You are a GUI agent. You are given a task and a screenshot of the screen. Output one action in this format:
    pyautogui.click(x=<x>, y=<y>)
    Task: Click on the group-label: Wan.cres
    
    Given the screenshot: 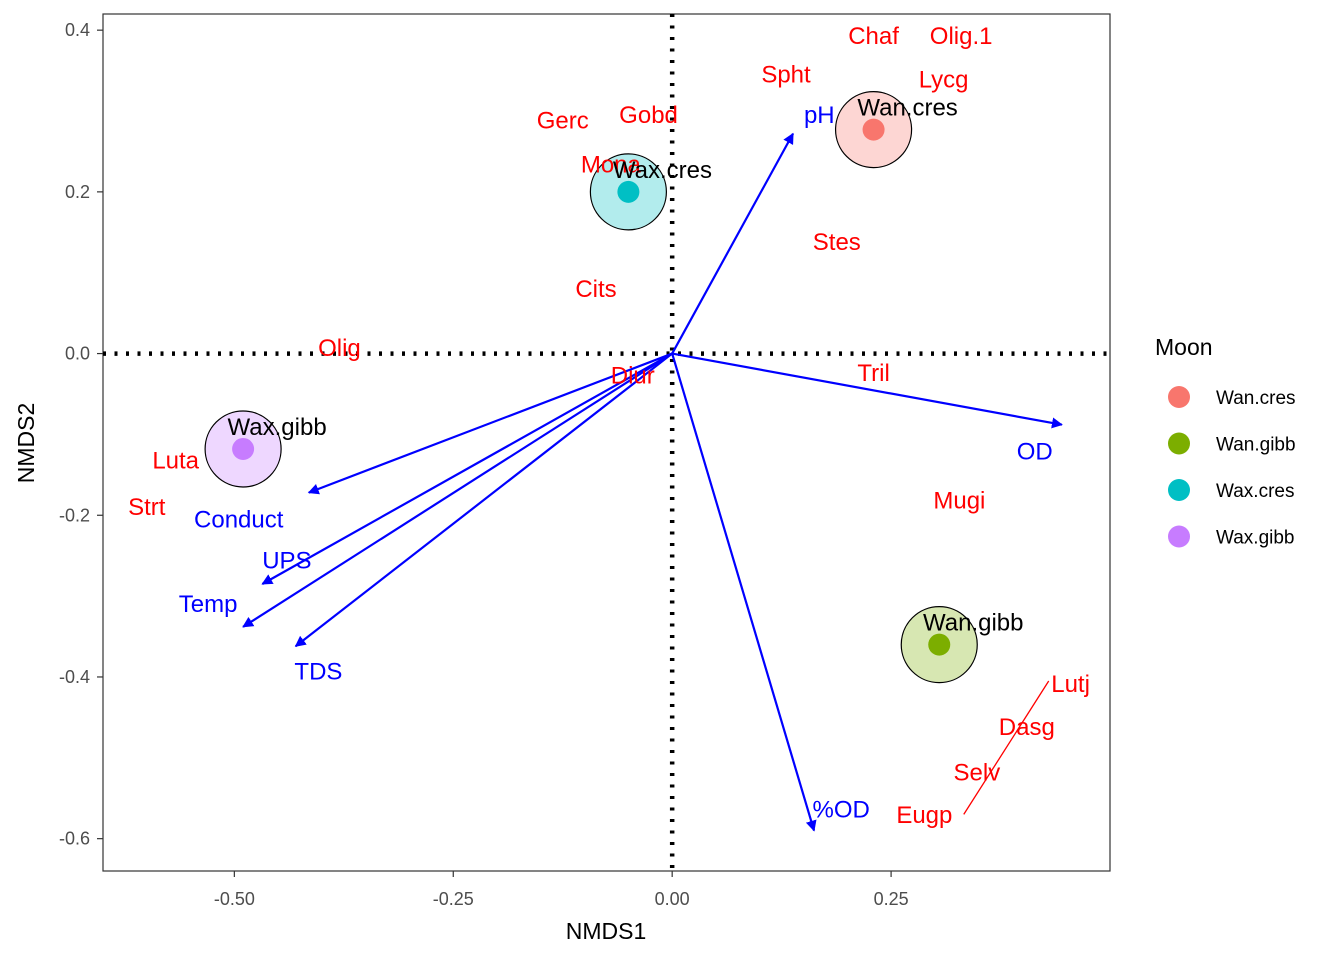 What is the action you would take?
    pyautogui.click(x=907, y=108)
    